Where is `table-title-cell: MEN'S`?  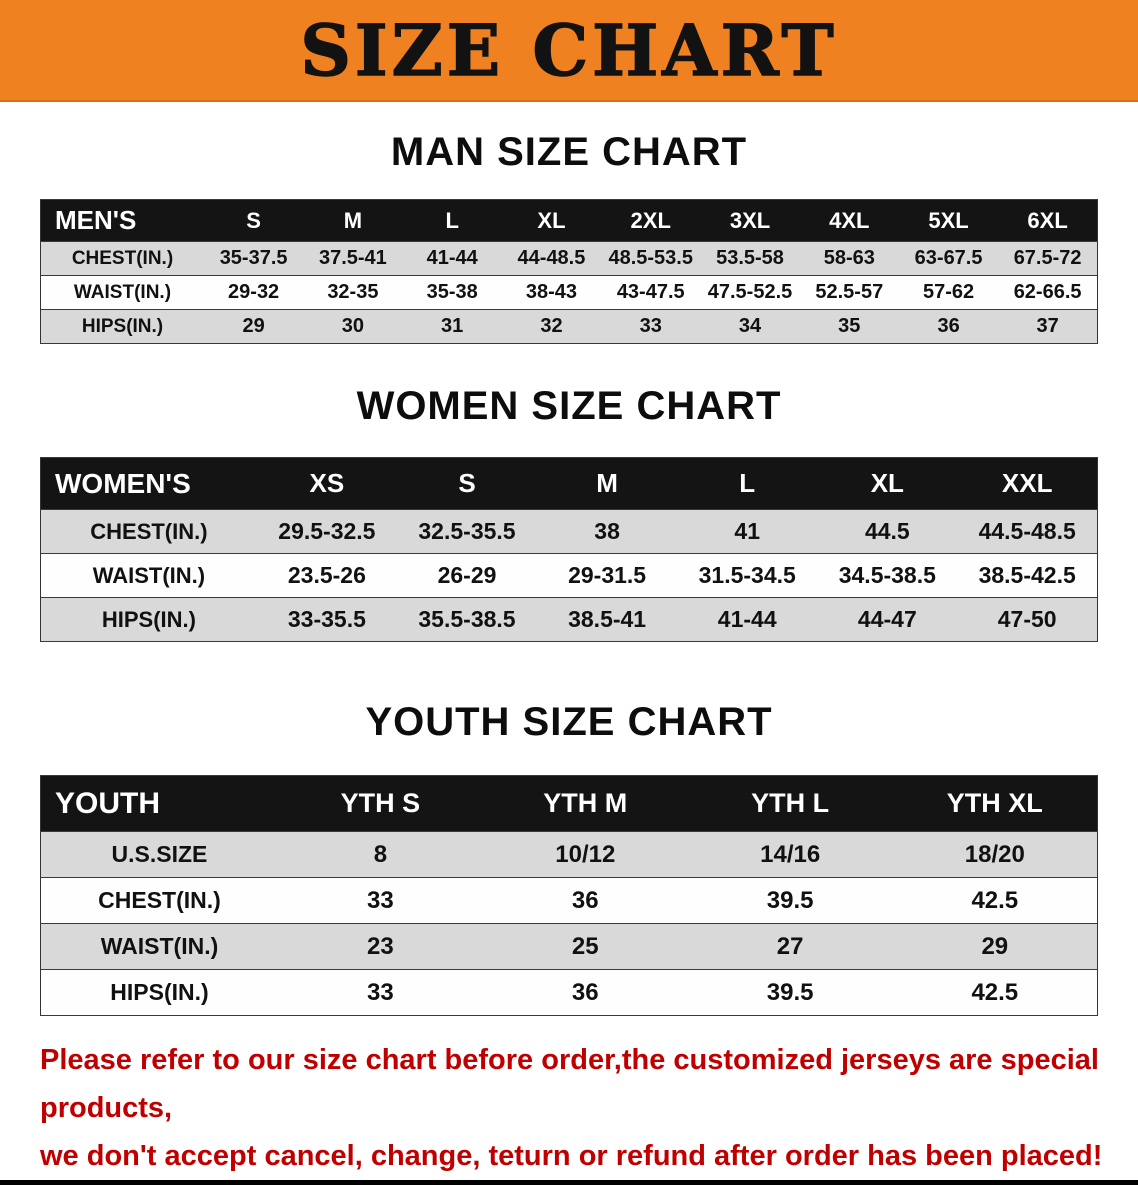 table-title-cell: MEN'S is located at coordinates (122, 220).